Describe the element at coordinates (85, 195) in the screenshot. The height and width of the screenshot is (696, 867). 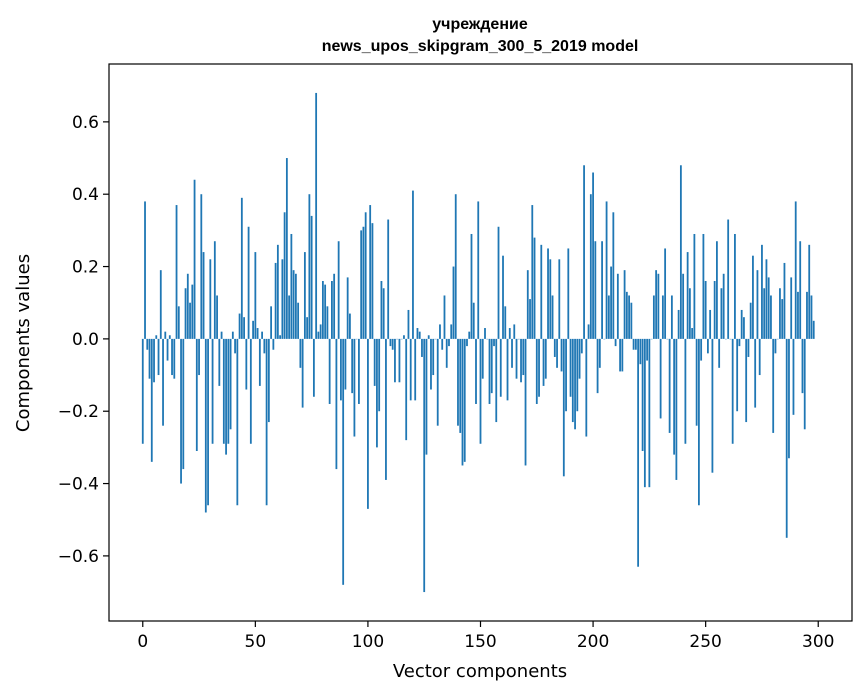
I see `y-tick-label: 0.4` at that location.